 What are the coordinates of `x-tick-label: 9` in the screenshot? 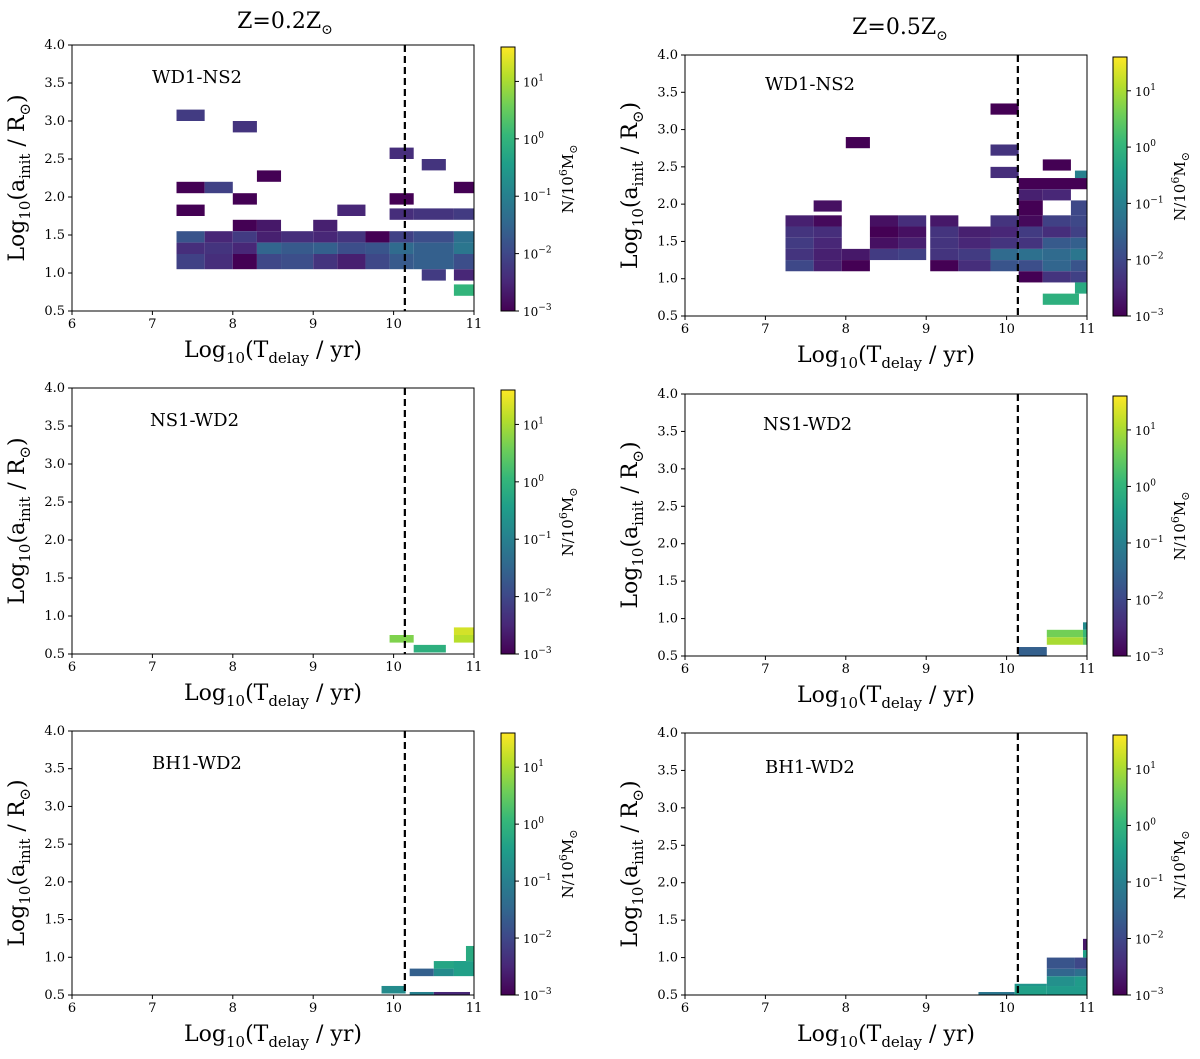 It's located at (313, 667).